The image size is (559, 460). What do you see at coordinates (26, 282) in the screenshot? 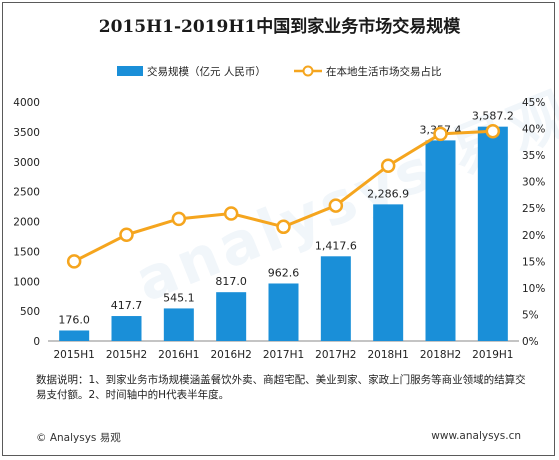
I see `y-left-tick-label: 1000` at bounding box center [26, 282].